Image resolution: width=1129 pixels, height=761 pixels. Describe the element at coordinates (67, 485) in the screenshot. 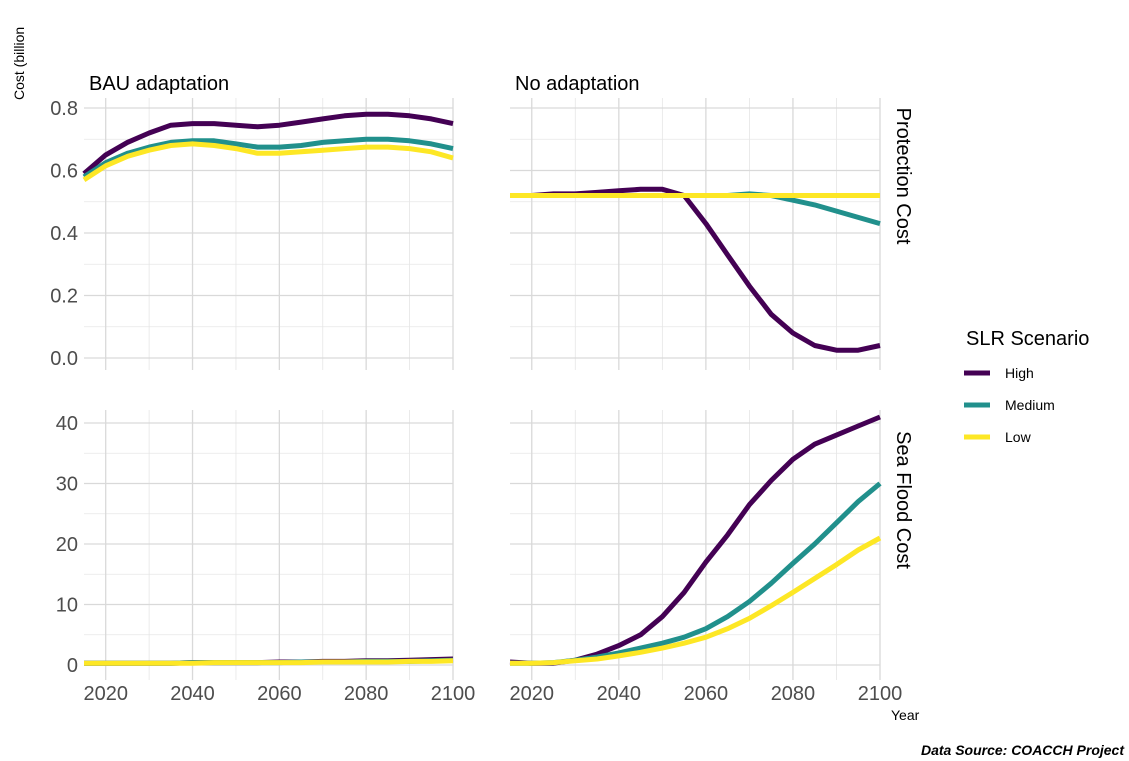

I see `y-tick-label: 30` at that location.